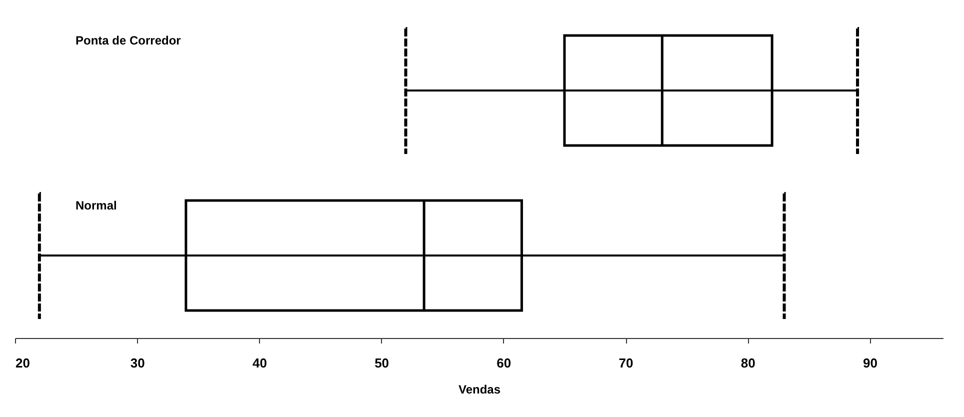 This screenshot has width=964, height=417. I want to click on x-tick-label: 20, so click(23, 363).